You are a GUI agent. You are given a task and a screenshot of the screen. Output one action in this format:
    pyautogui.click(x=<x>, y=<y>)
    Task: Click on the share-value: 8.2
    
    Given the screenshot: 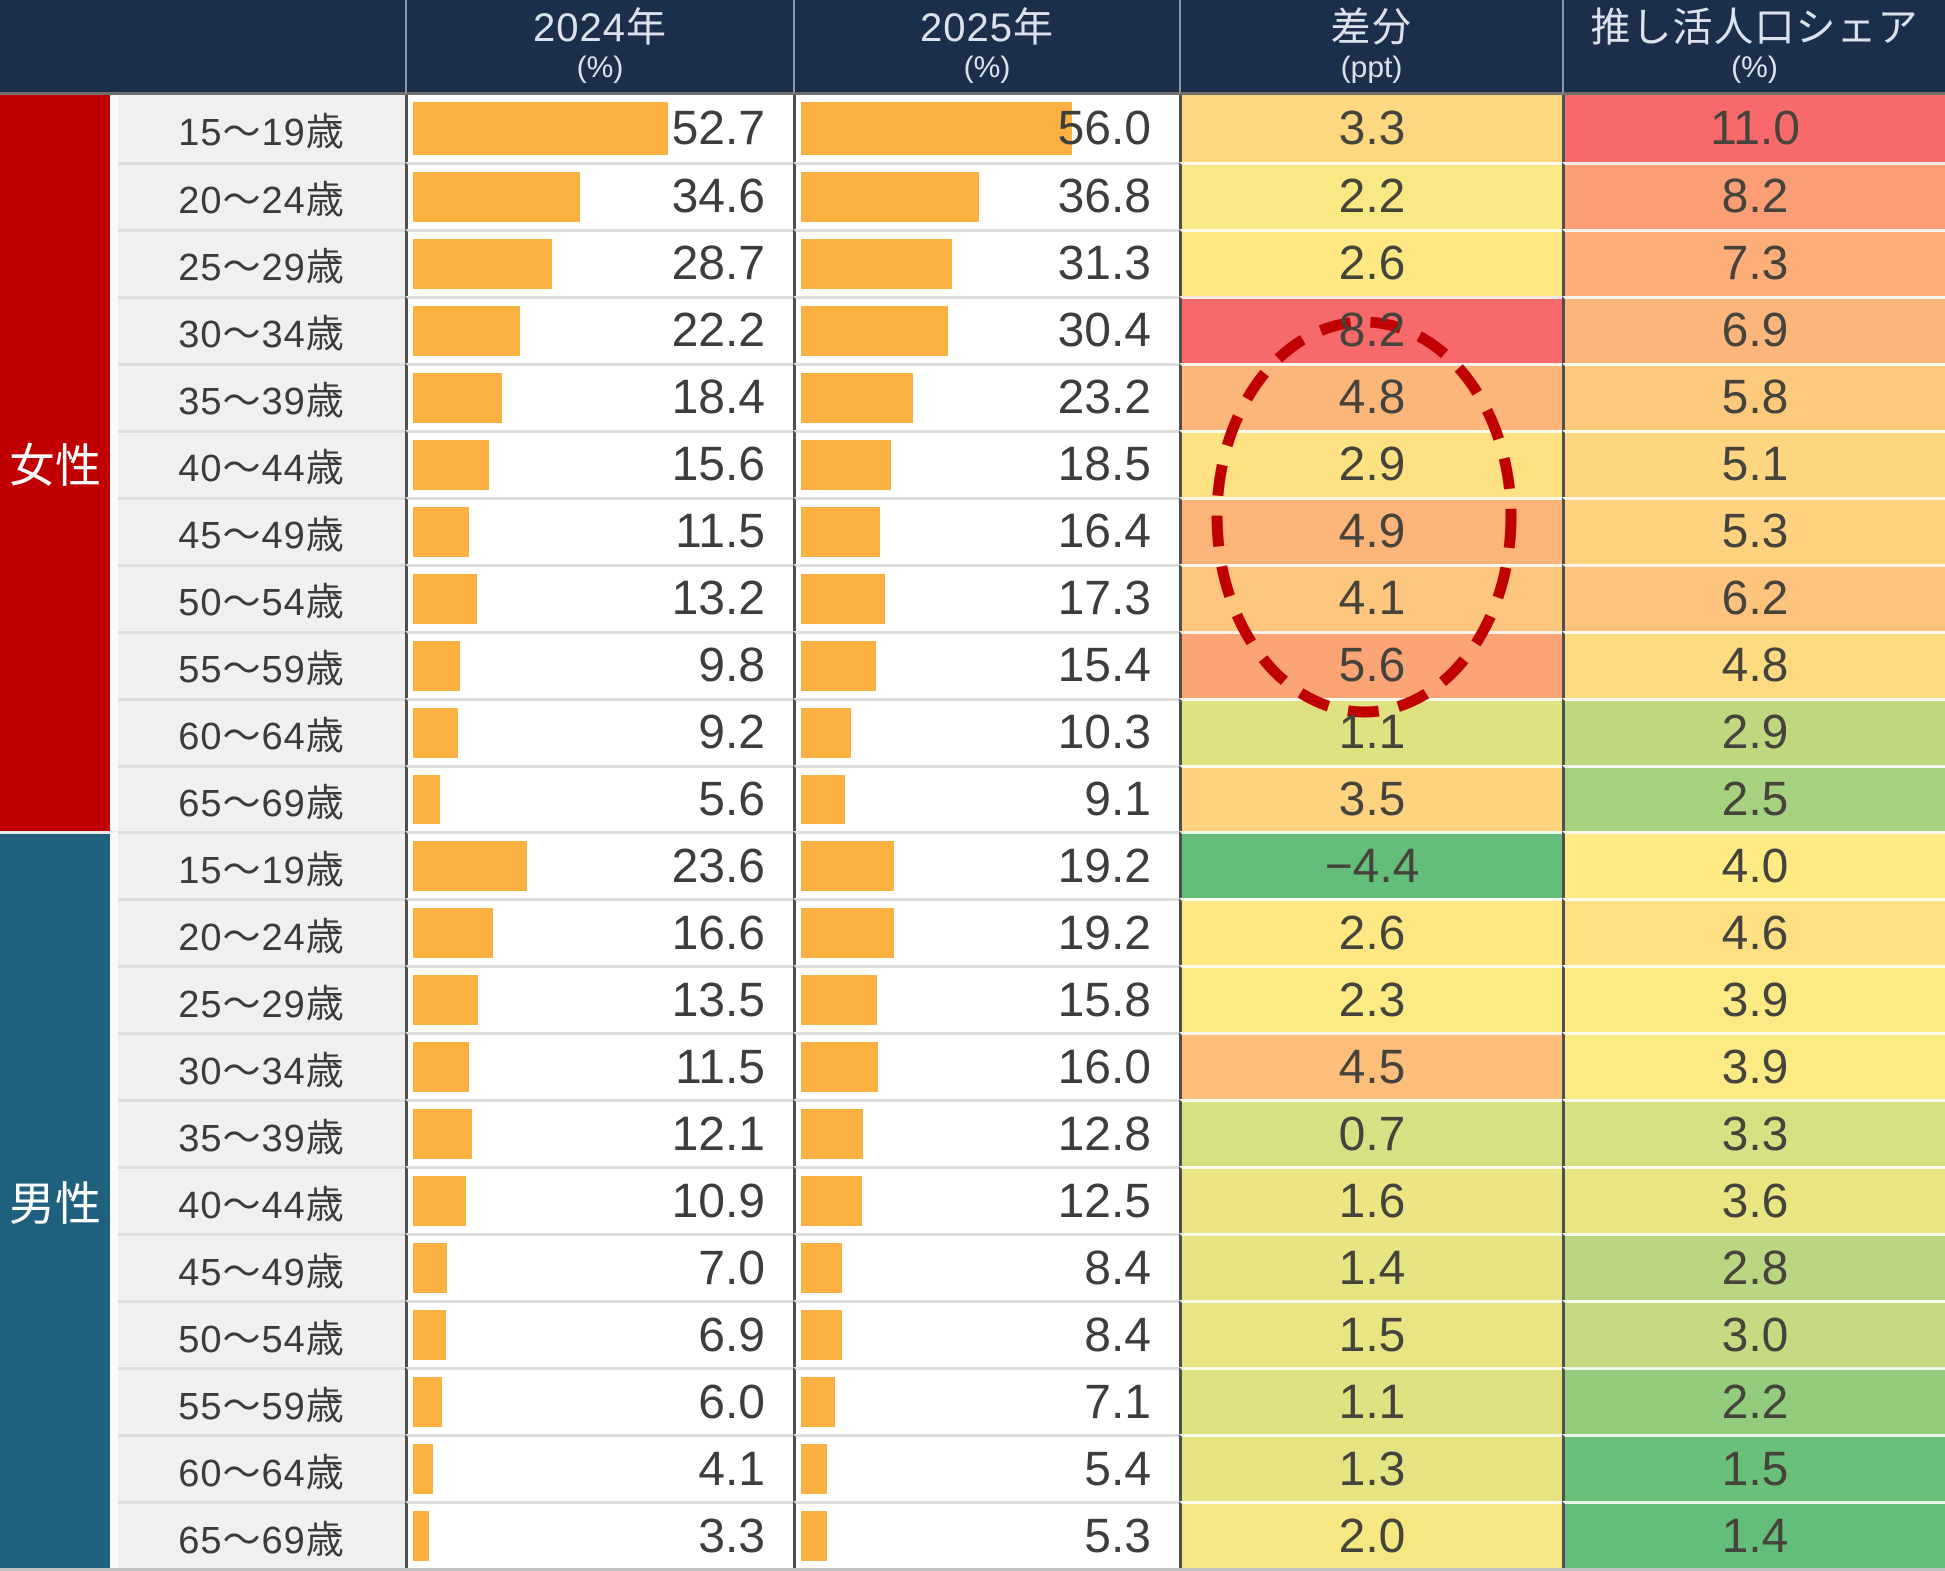 What is the action you would take?
    pyautogui.click(x=1755, y=197)
    